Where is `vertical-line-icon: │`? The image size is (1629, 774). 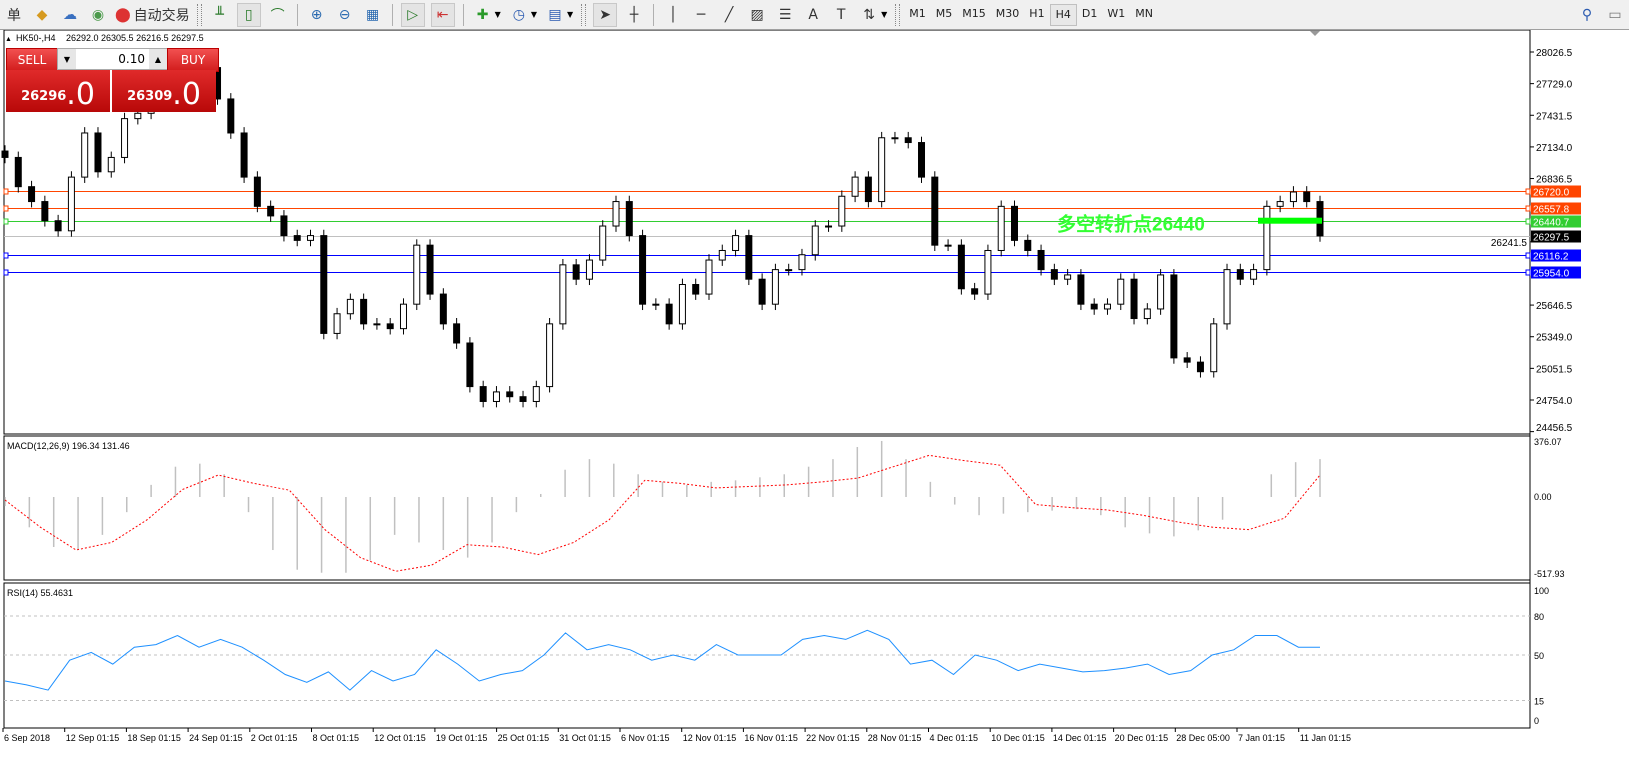
vertical-line-icon: │ is located at coordinates (673, 14).